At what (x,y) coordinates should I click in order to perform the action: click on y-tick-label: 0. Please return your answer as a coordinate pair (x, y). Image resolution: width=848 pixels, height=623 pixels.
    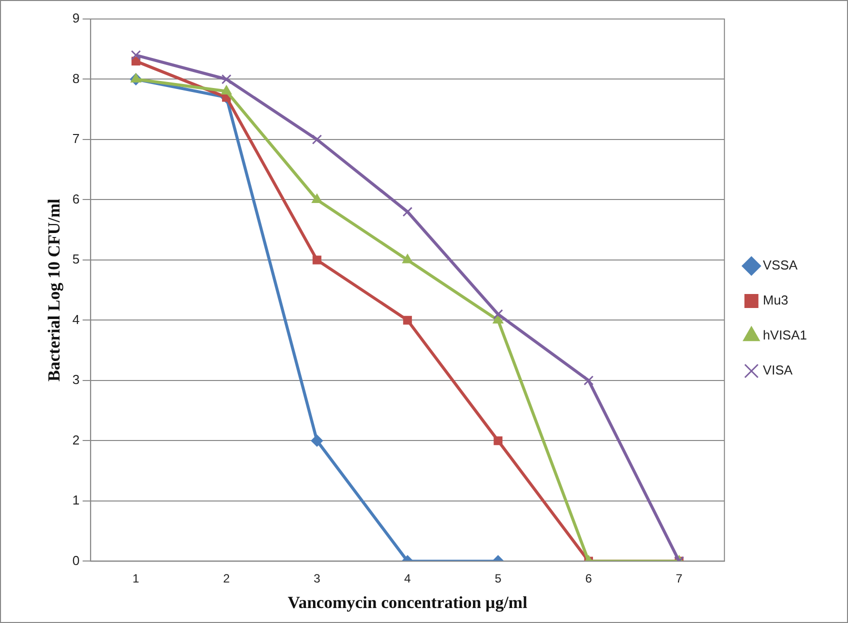
    Looking at the image, I should click on (76, 560).